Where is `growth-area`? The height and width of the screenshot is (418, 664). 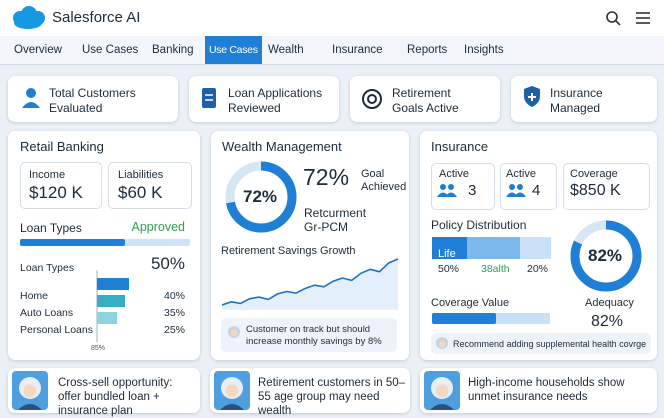
growth-area is located at coordinates (310, 284).